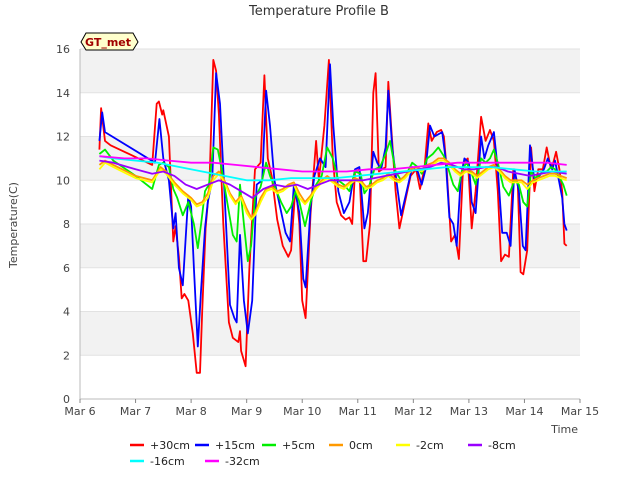 The height and width of the screenshot is (480, 640). Describe the element at coordinates (242, 461) in the screenshot. I see `legend-label: -32cm` at that location.